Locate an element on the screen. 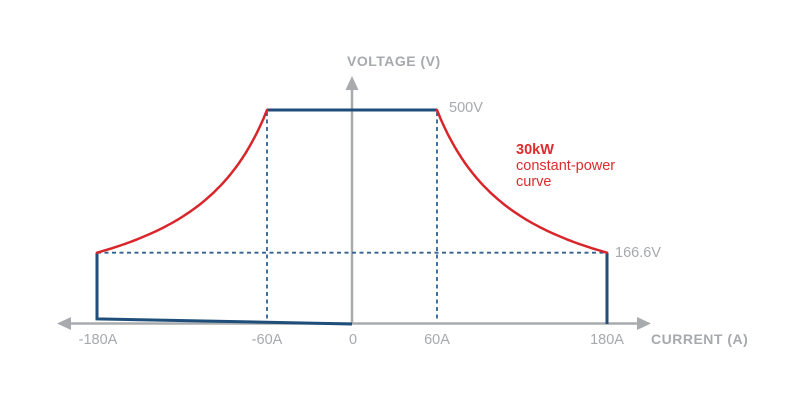 This screenshot has width=800, height=410. annotation-line3: curve is located at coordinates (534, 182).